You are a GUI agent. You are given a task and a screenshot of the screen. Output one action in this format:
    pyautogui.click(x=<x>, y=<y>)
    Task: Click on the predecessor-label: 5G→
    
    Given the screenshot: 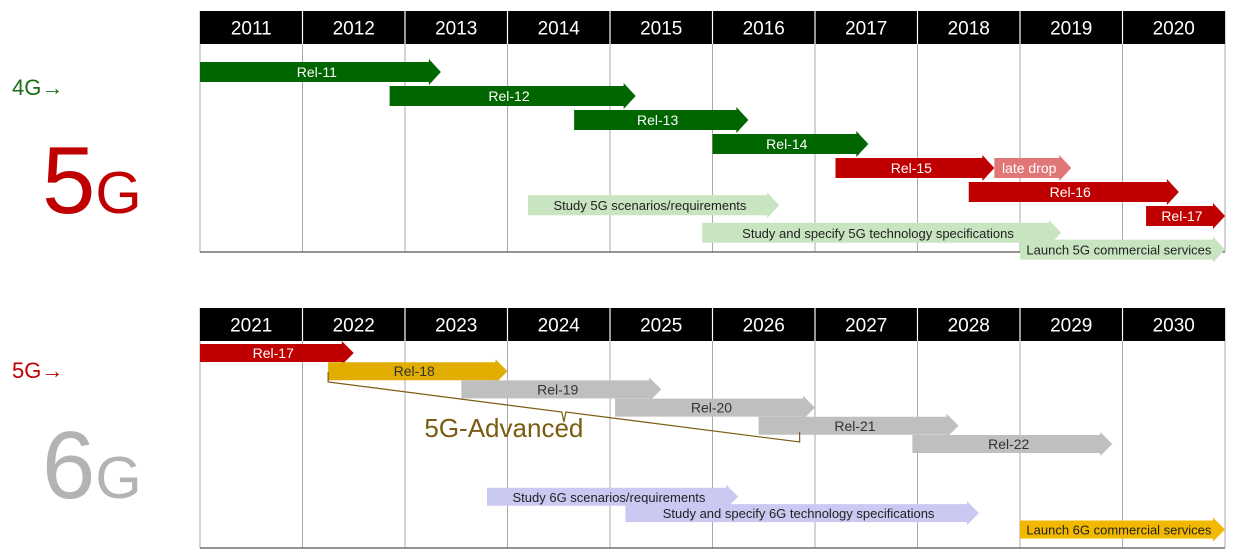 What is the action you would take?
    pyautogui.click(x=37, y=370)
    